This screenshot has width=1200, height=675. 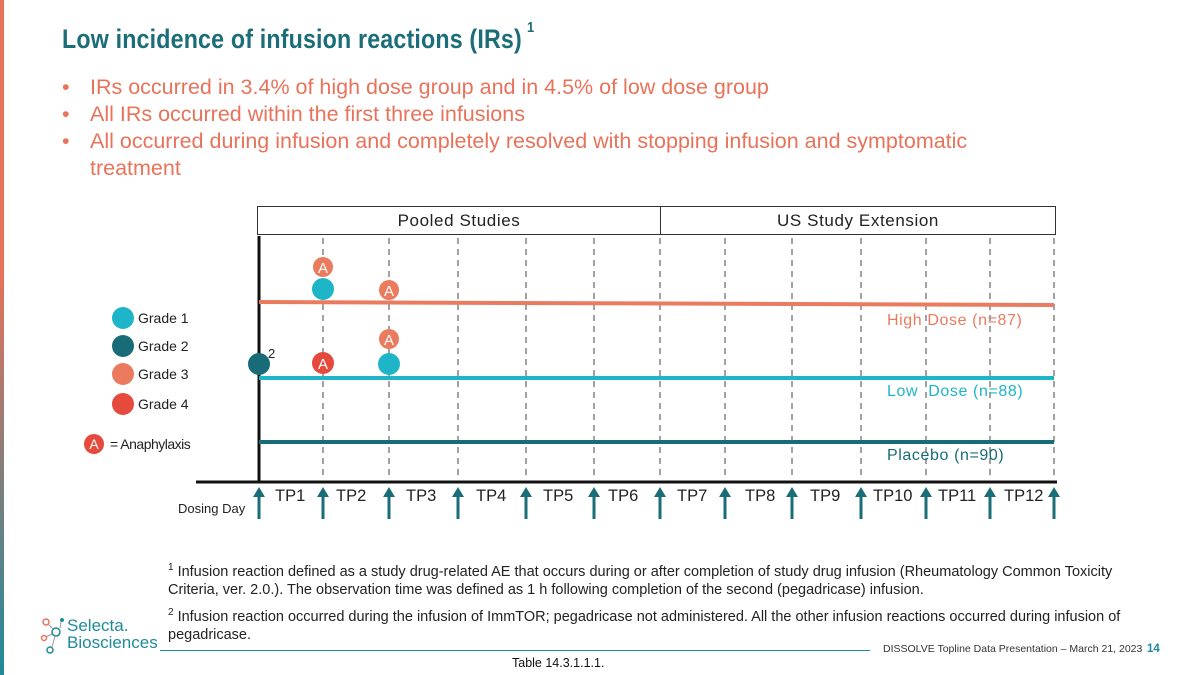 I want to click on low-dose-label: Low Dose (n=88), so click(x=955, y=391).